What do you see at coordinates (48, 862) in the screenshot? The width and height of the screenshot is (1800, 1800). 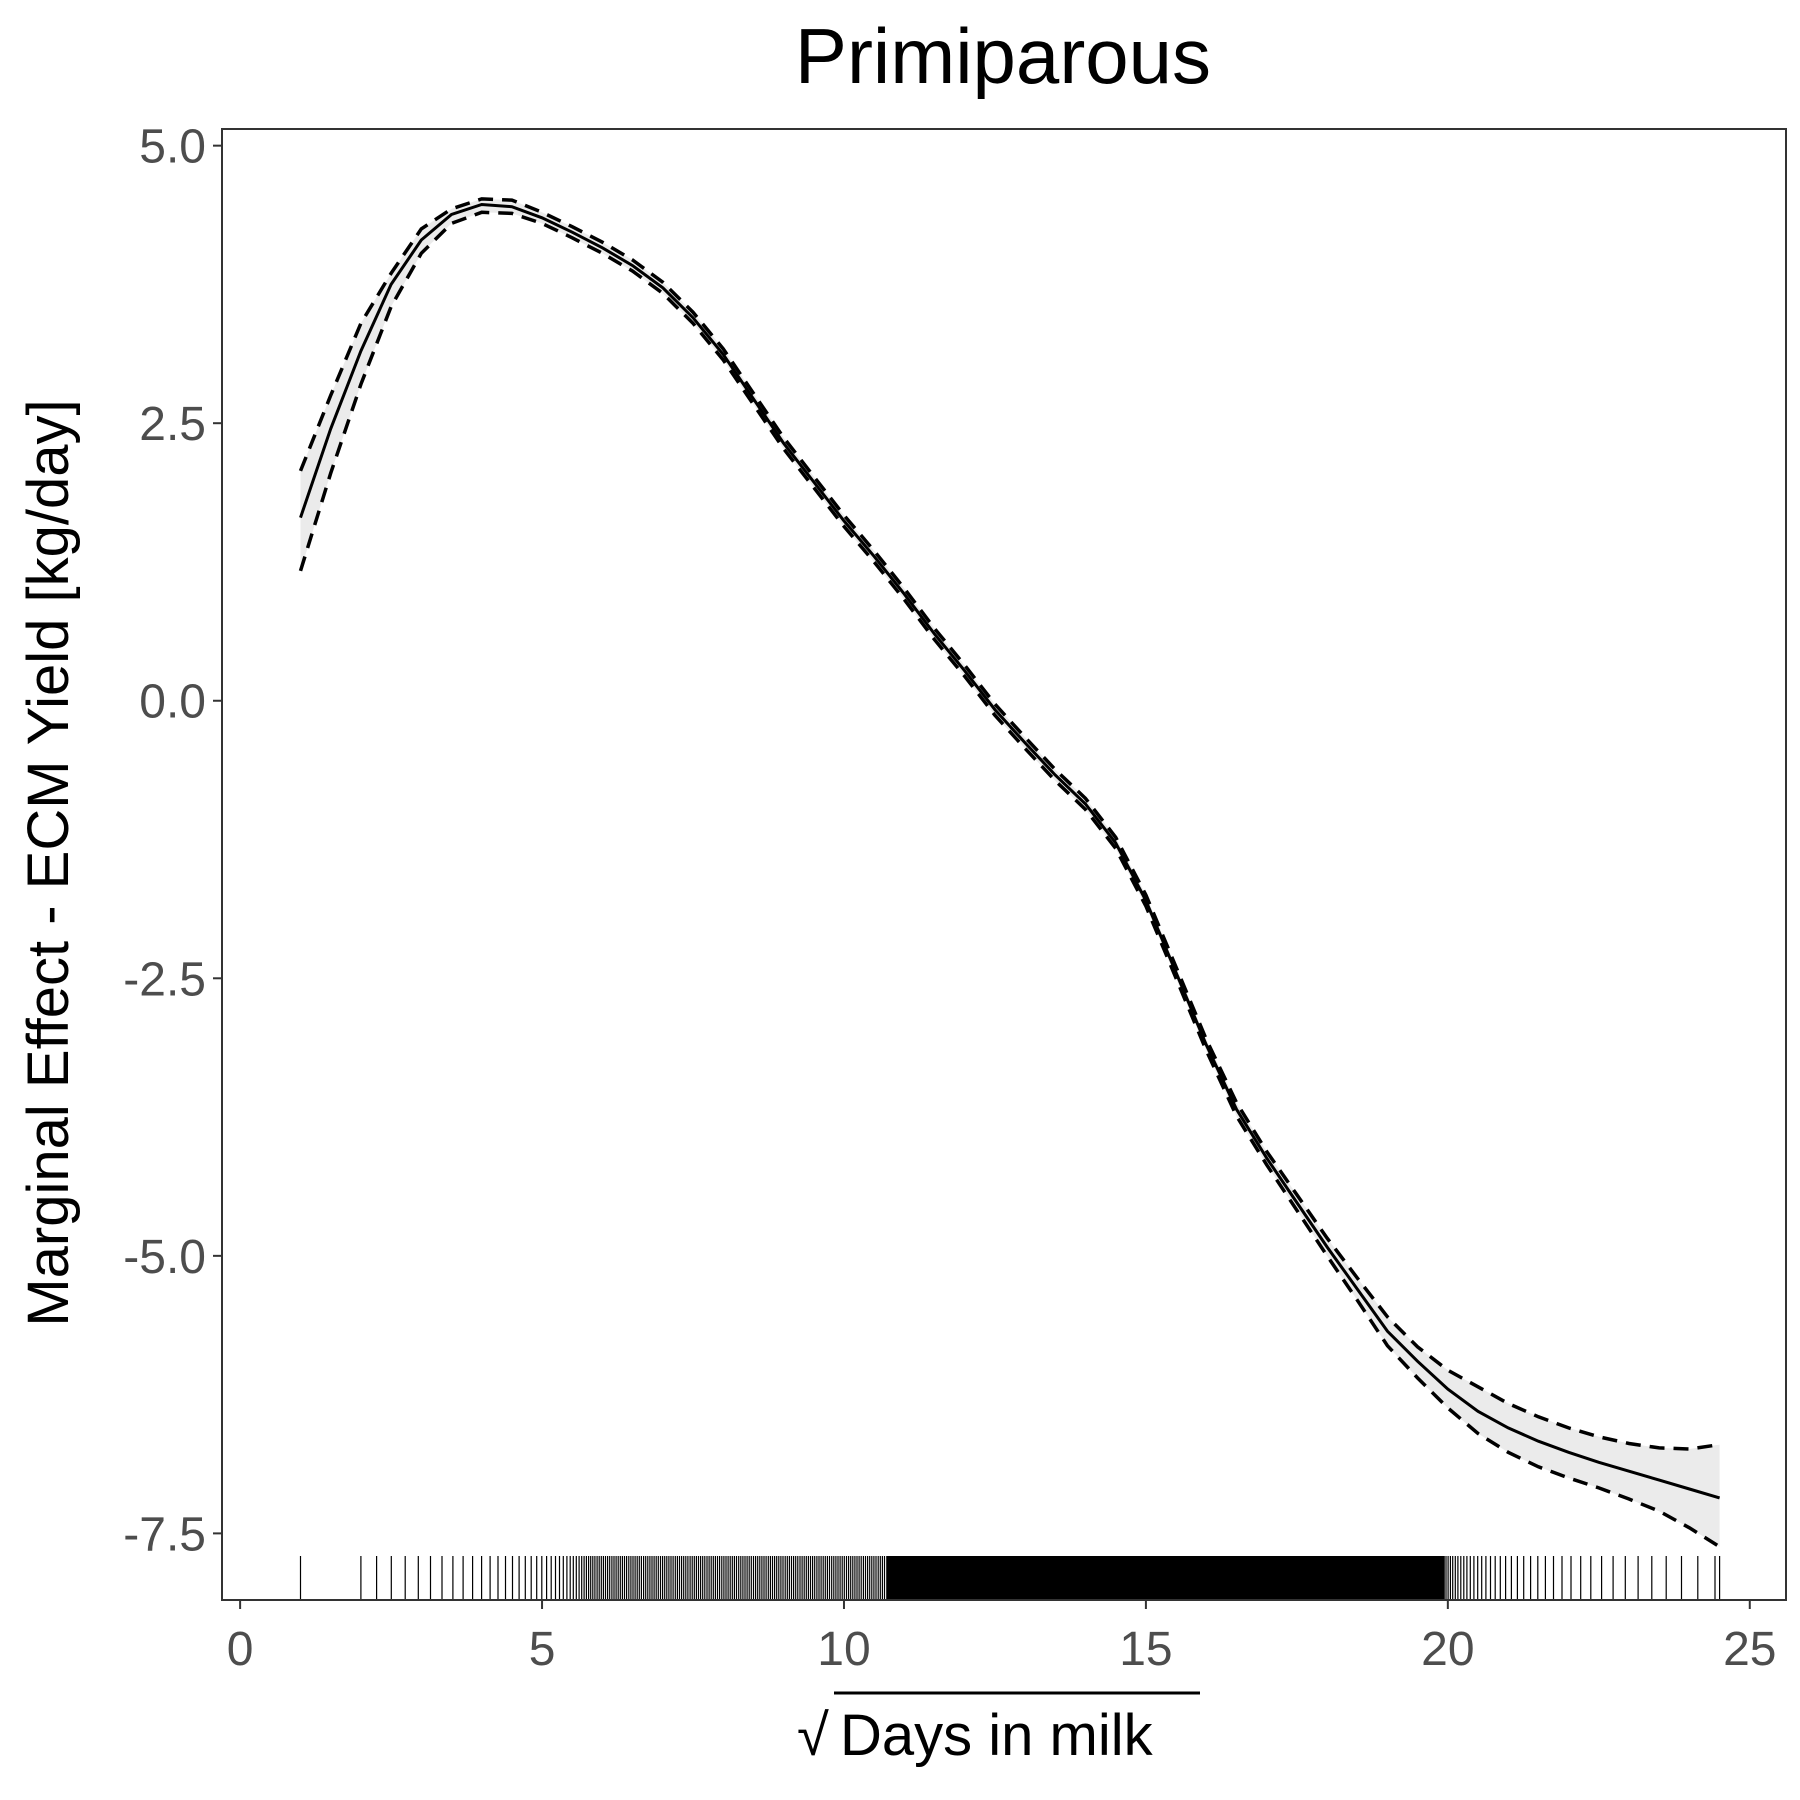 I see `y-axis-label: Marginal Effect - ECM Yield [kg/day]` at bounding box center [48, 862].